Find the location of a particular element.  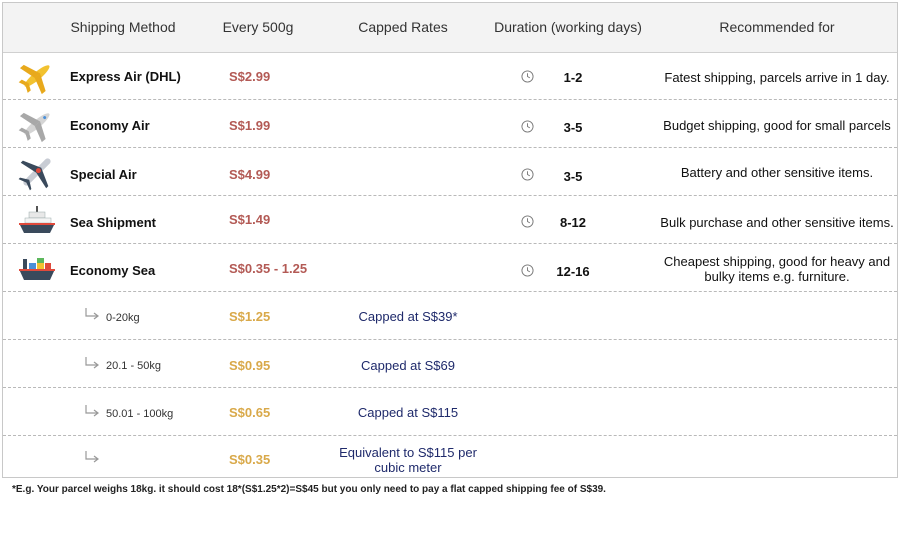

method-name: Special Air is located at coordinates (103, 174).